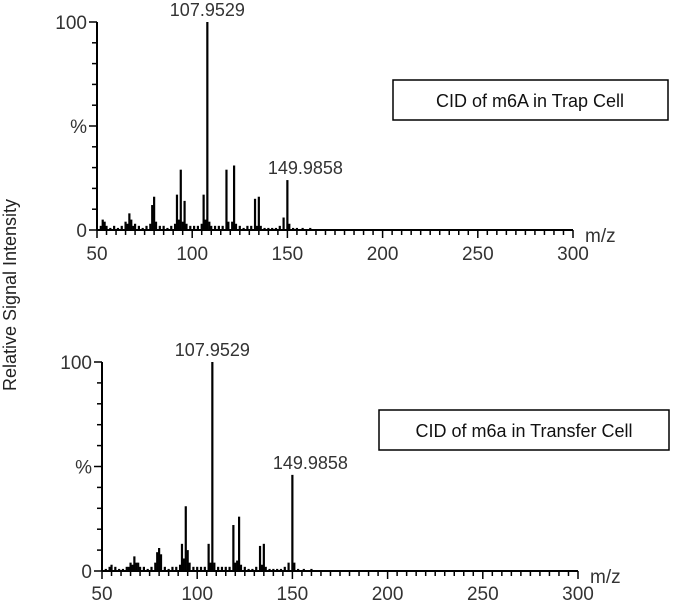 The image size is (685, 610). I want to click on annotation-text: CID of m6A in Trap Cell, so click(530, 101).